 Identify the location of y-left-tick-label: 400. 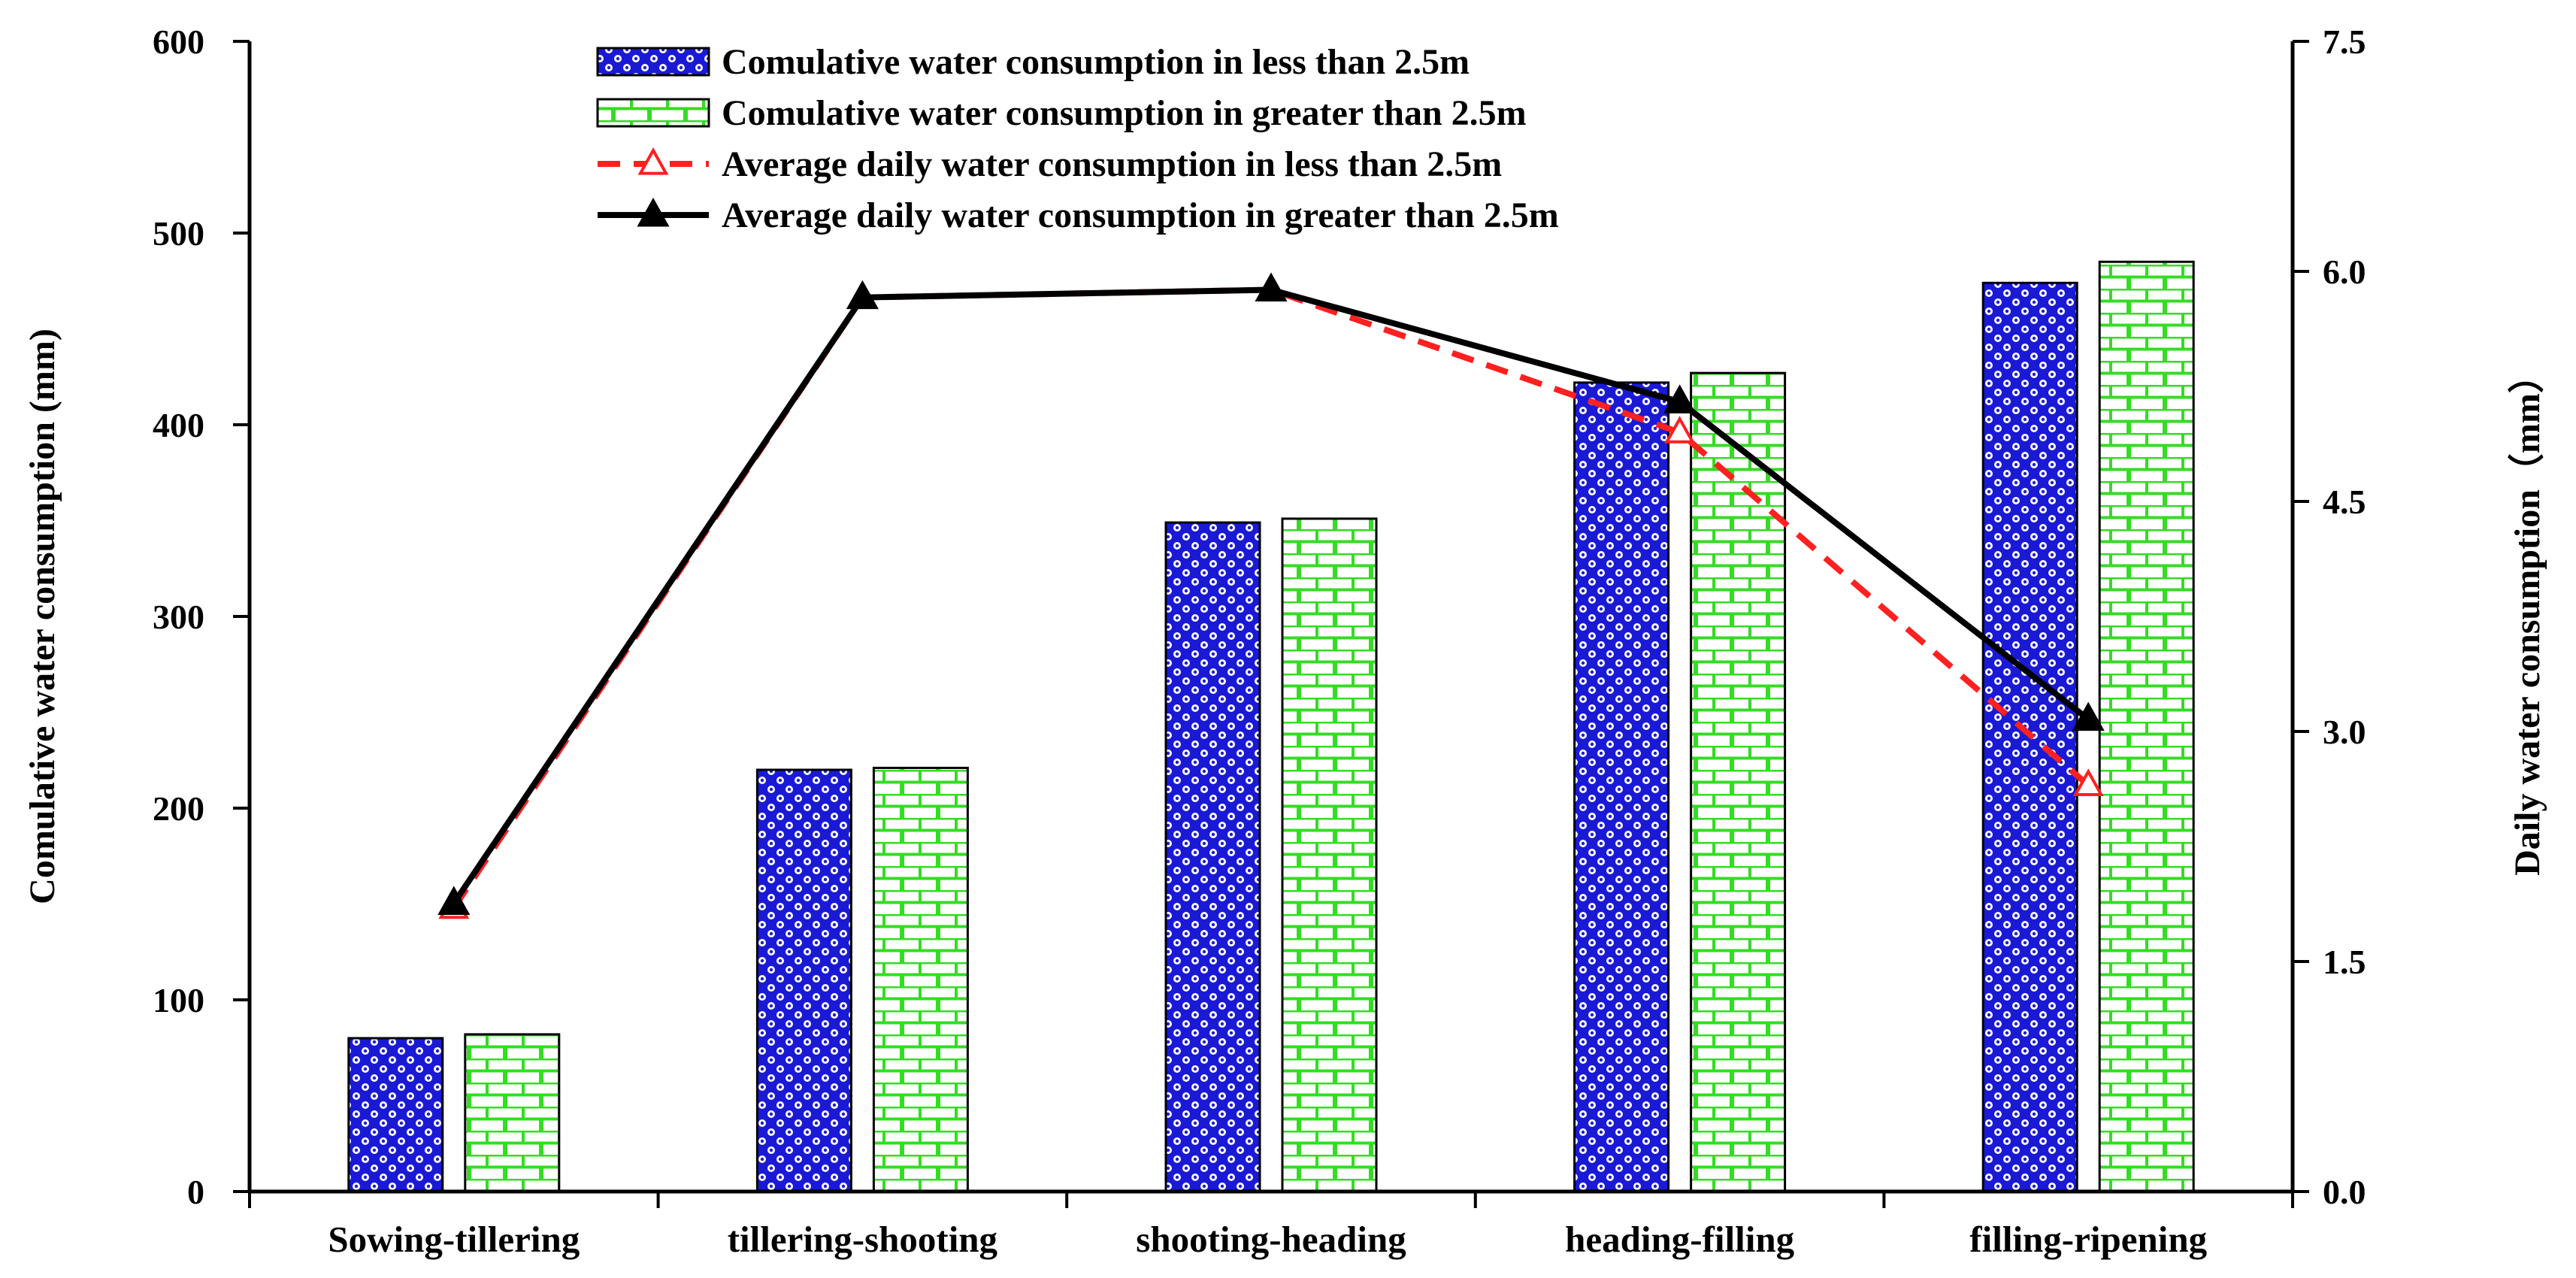
(178, 425).